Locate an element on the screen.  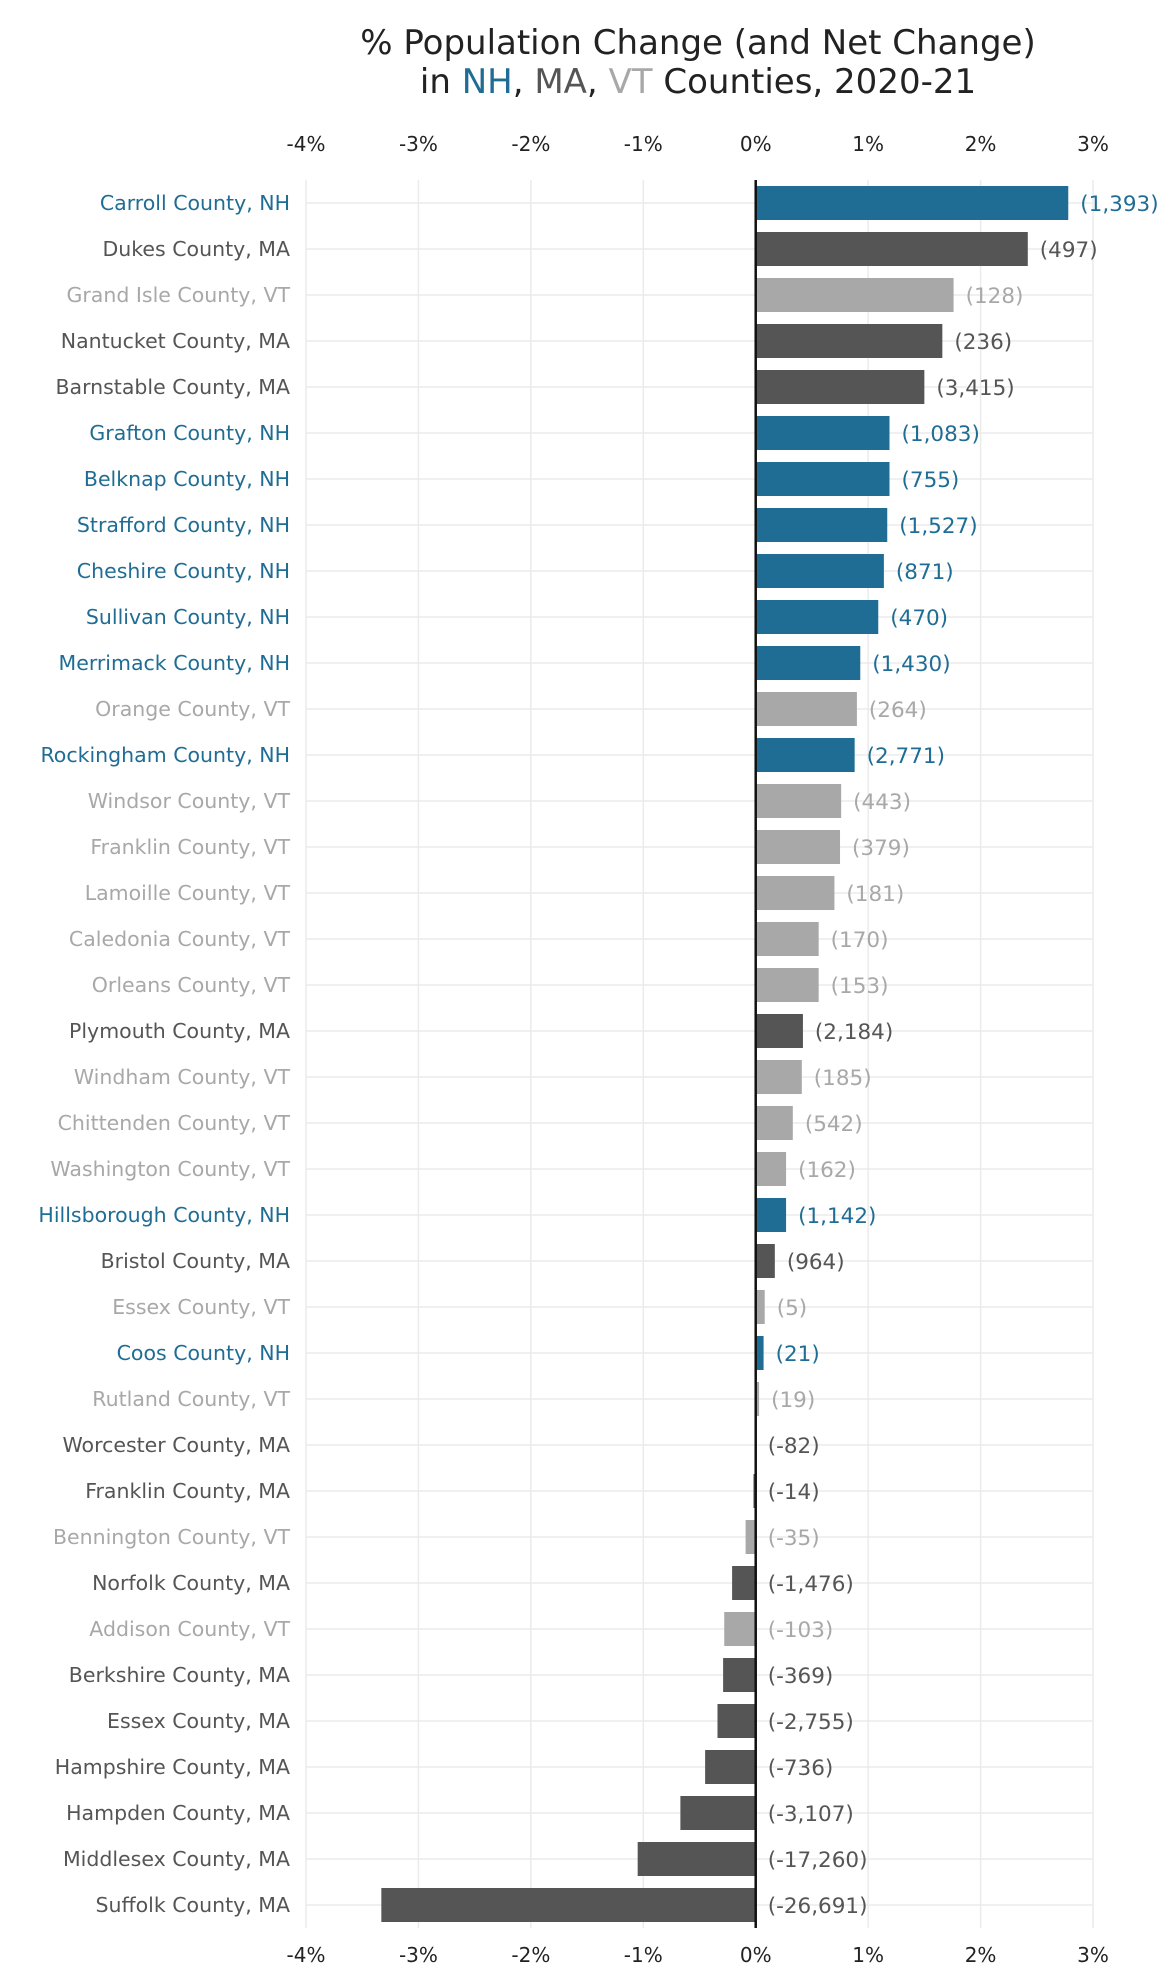
category-label: Lamoille County, VT is located at coordinates (188, 893).